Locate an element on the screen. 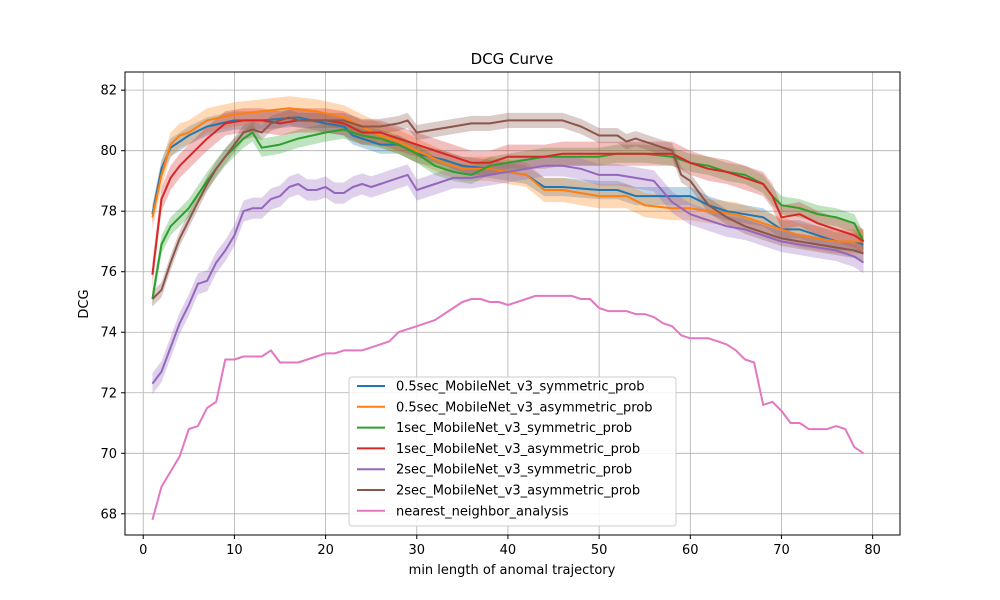 The image size is (1000, 600). x-axis-label: min length of anomal trajectory is located at coordinates (512, 570).